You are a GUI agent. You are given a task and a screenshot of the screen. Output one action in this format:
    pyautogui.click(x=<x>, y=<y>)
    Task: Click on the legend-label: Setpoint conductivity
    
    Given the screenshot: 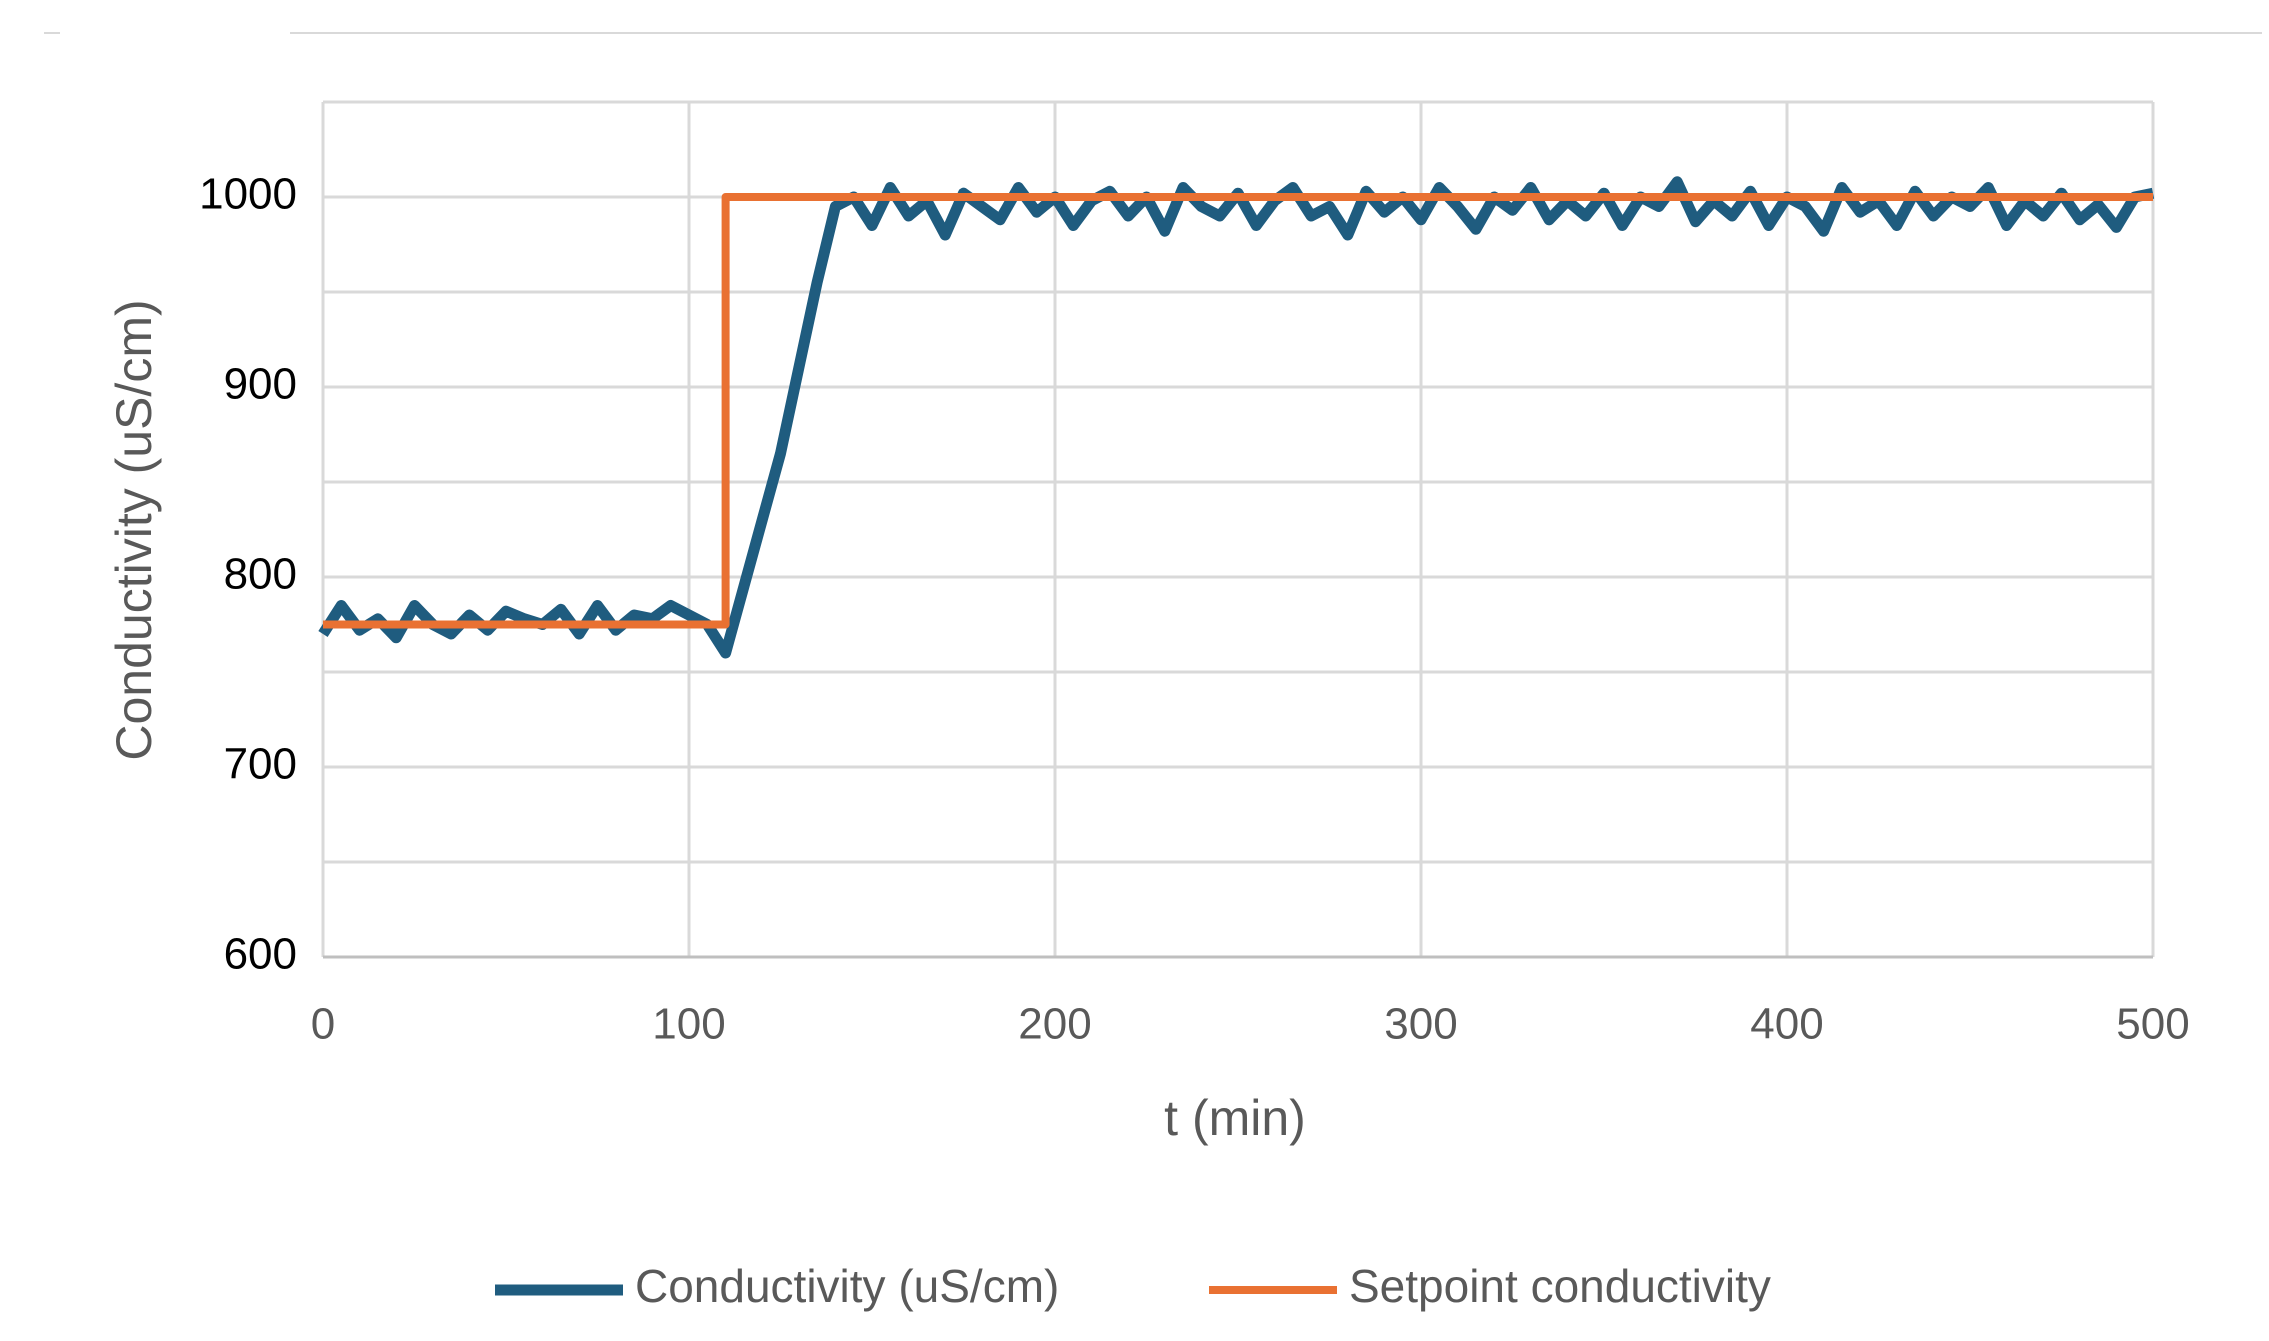 What is the action you would take?
    pyautogui.click(x=1560, y=1286)
    